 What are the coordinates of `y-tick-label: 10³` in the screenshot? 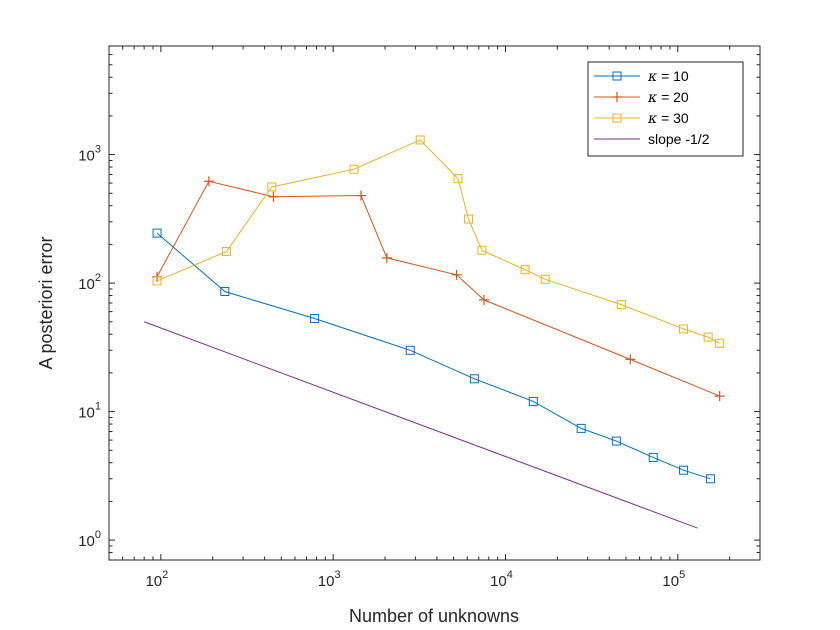 It's located at (89, 154).